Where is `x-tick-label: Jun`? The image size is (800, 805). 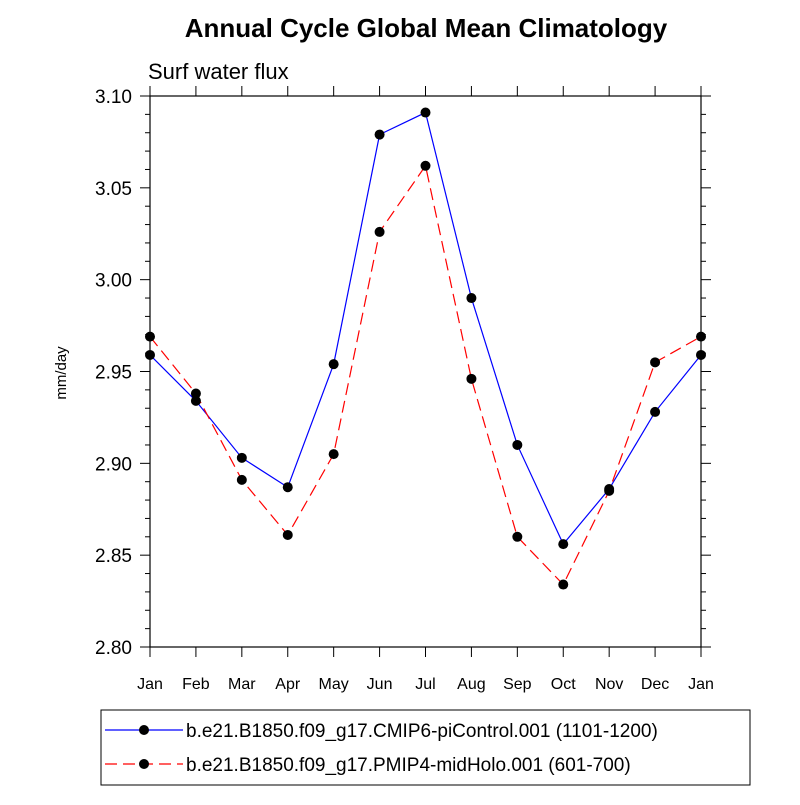
x-tick-label: Jun is located at coordinates (380, 684).